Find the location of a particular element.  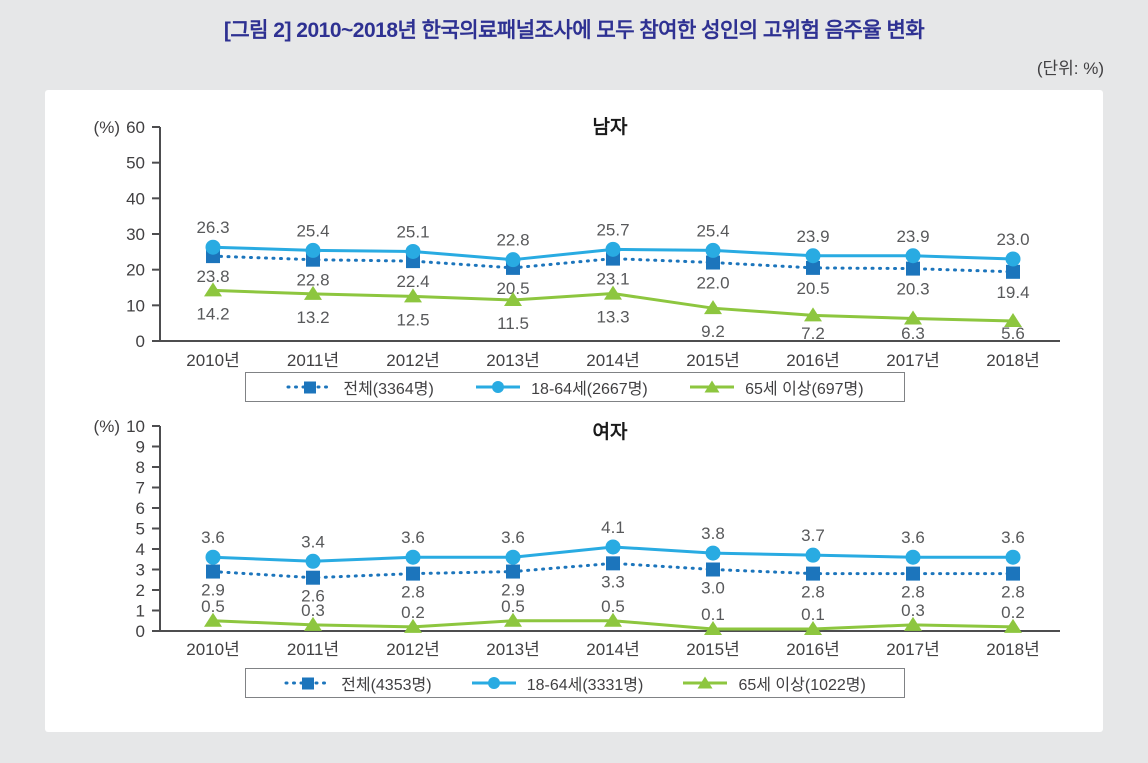

data-label-age-18-64: 3.8 is located at coordinates (713, 533).